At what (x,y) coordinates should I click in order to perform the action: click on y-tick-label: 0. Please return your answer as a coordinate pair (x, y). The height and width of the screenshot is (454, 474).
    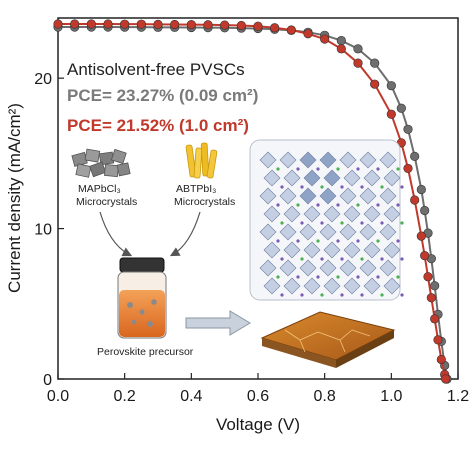
    Looking at the image, I should click on (47, 380).